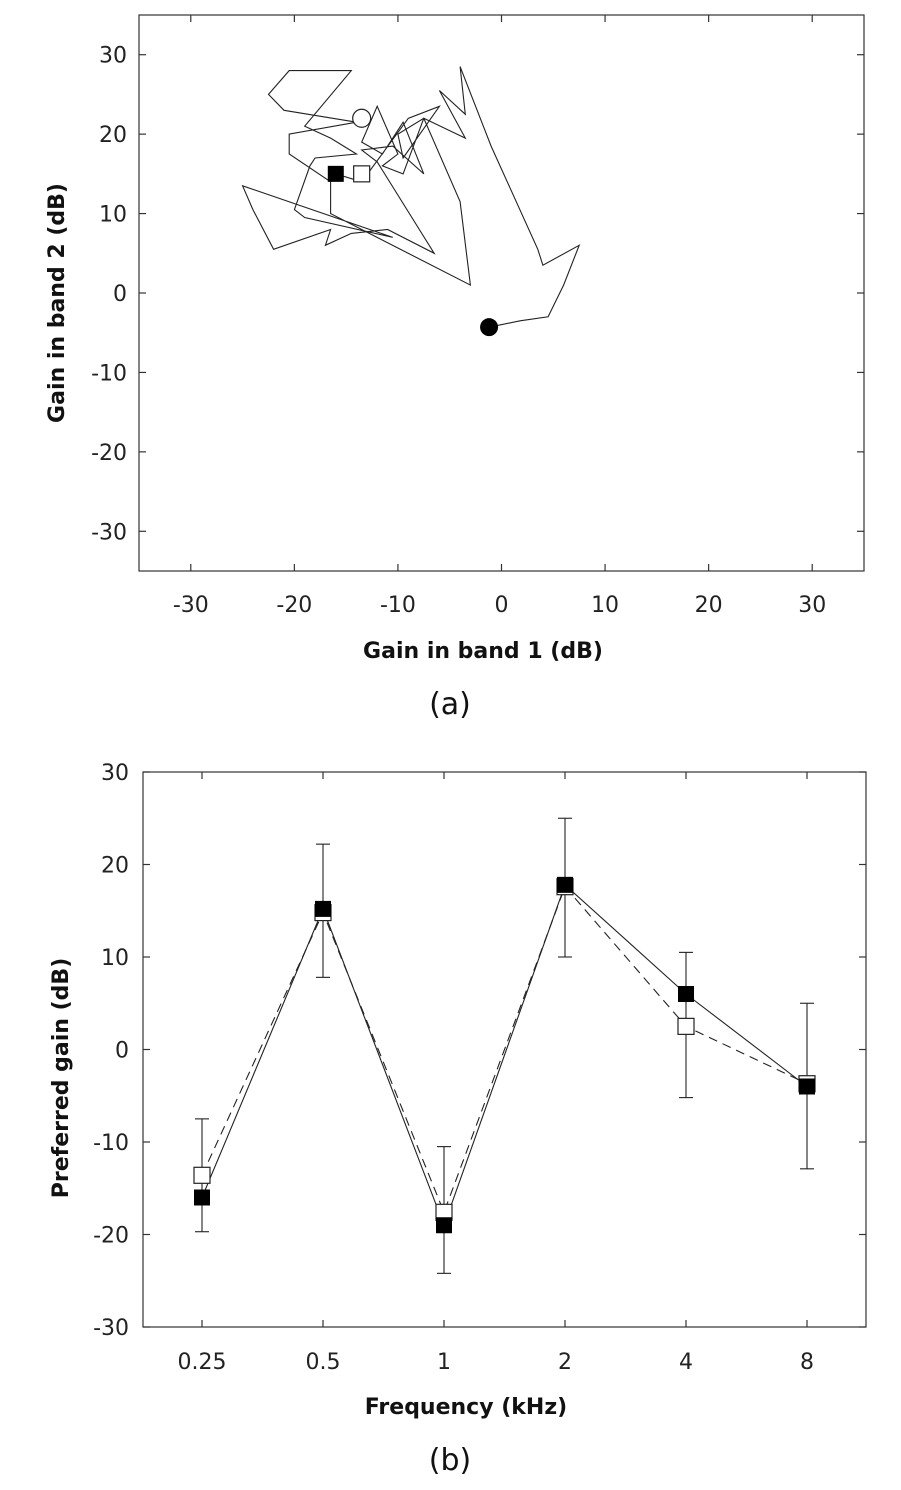  I want to click on x-tick-label: 1, so click(444, 1362).